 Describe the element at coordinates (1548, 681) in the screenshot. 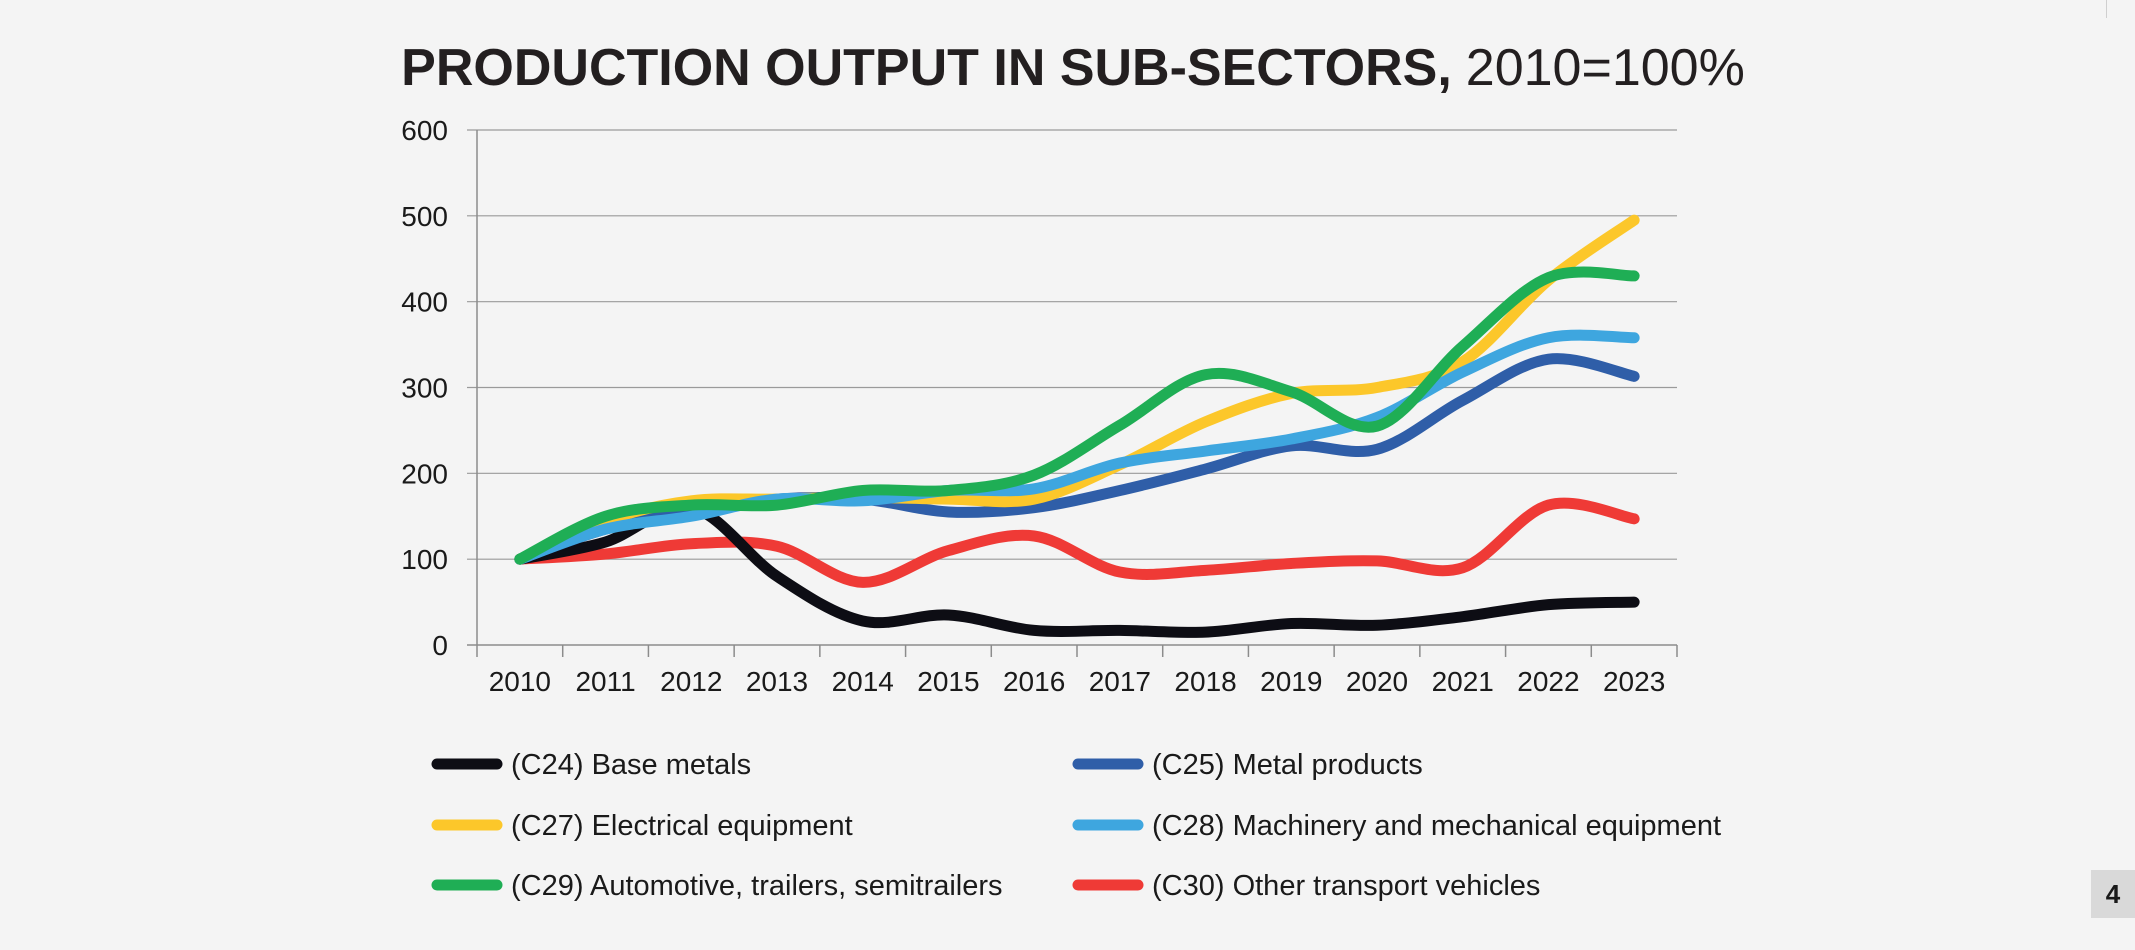

I see `x-tick-label: 2022` at that location.